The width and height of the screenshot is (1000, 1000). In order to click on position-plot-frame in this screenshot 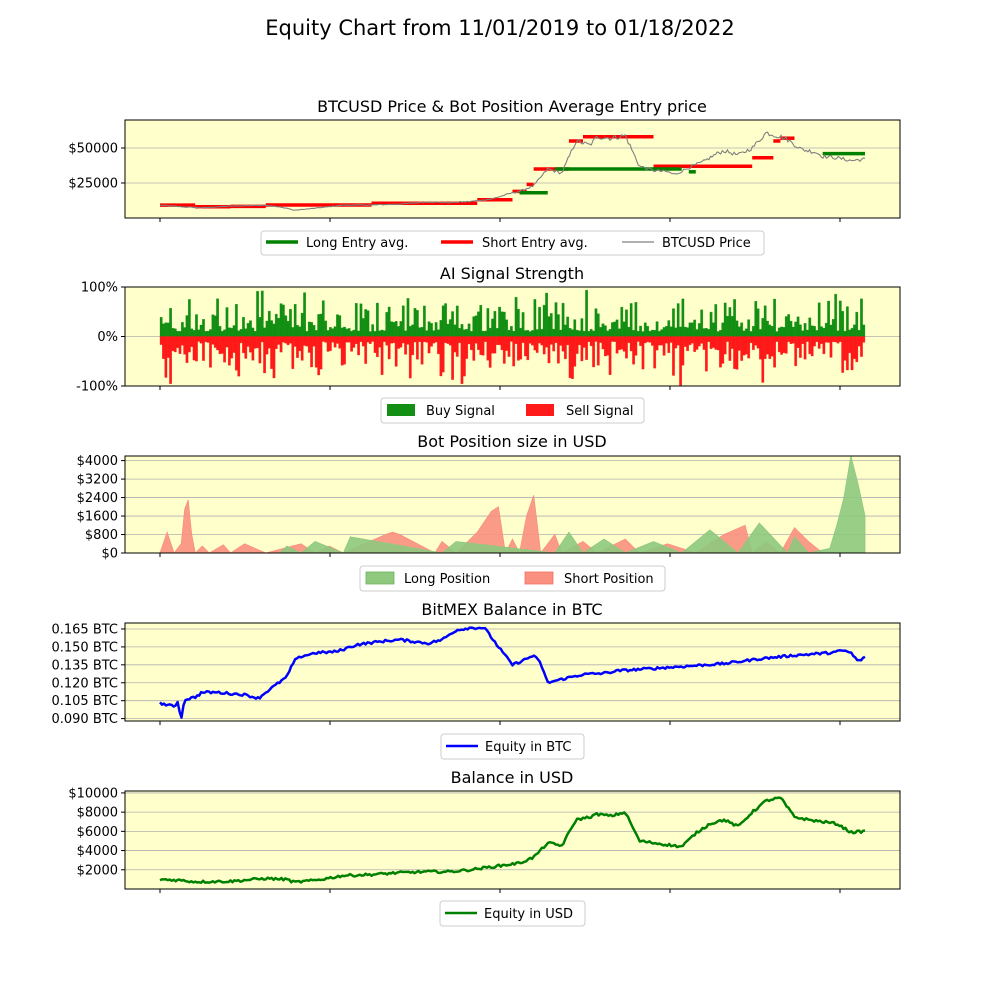, I will do `click(512, 504)`.